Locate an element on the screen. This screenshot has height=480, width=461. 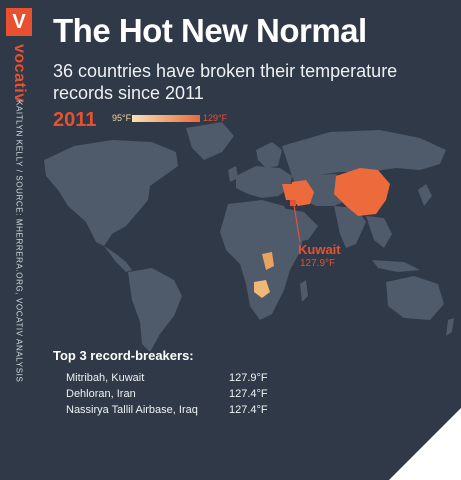
region-kuwait is located at coordinates (293, 203).